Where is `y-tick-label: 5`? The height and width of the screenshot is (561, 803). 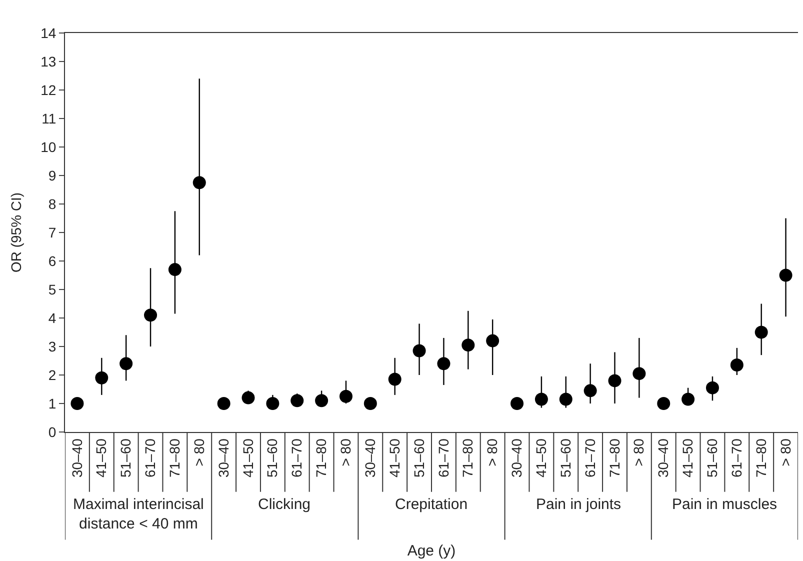
y-tick-label: 5 is located at coordinates (52, 289).